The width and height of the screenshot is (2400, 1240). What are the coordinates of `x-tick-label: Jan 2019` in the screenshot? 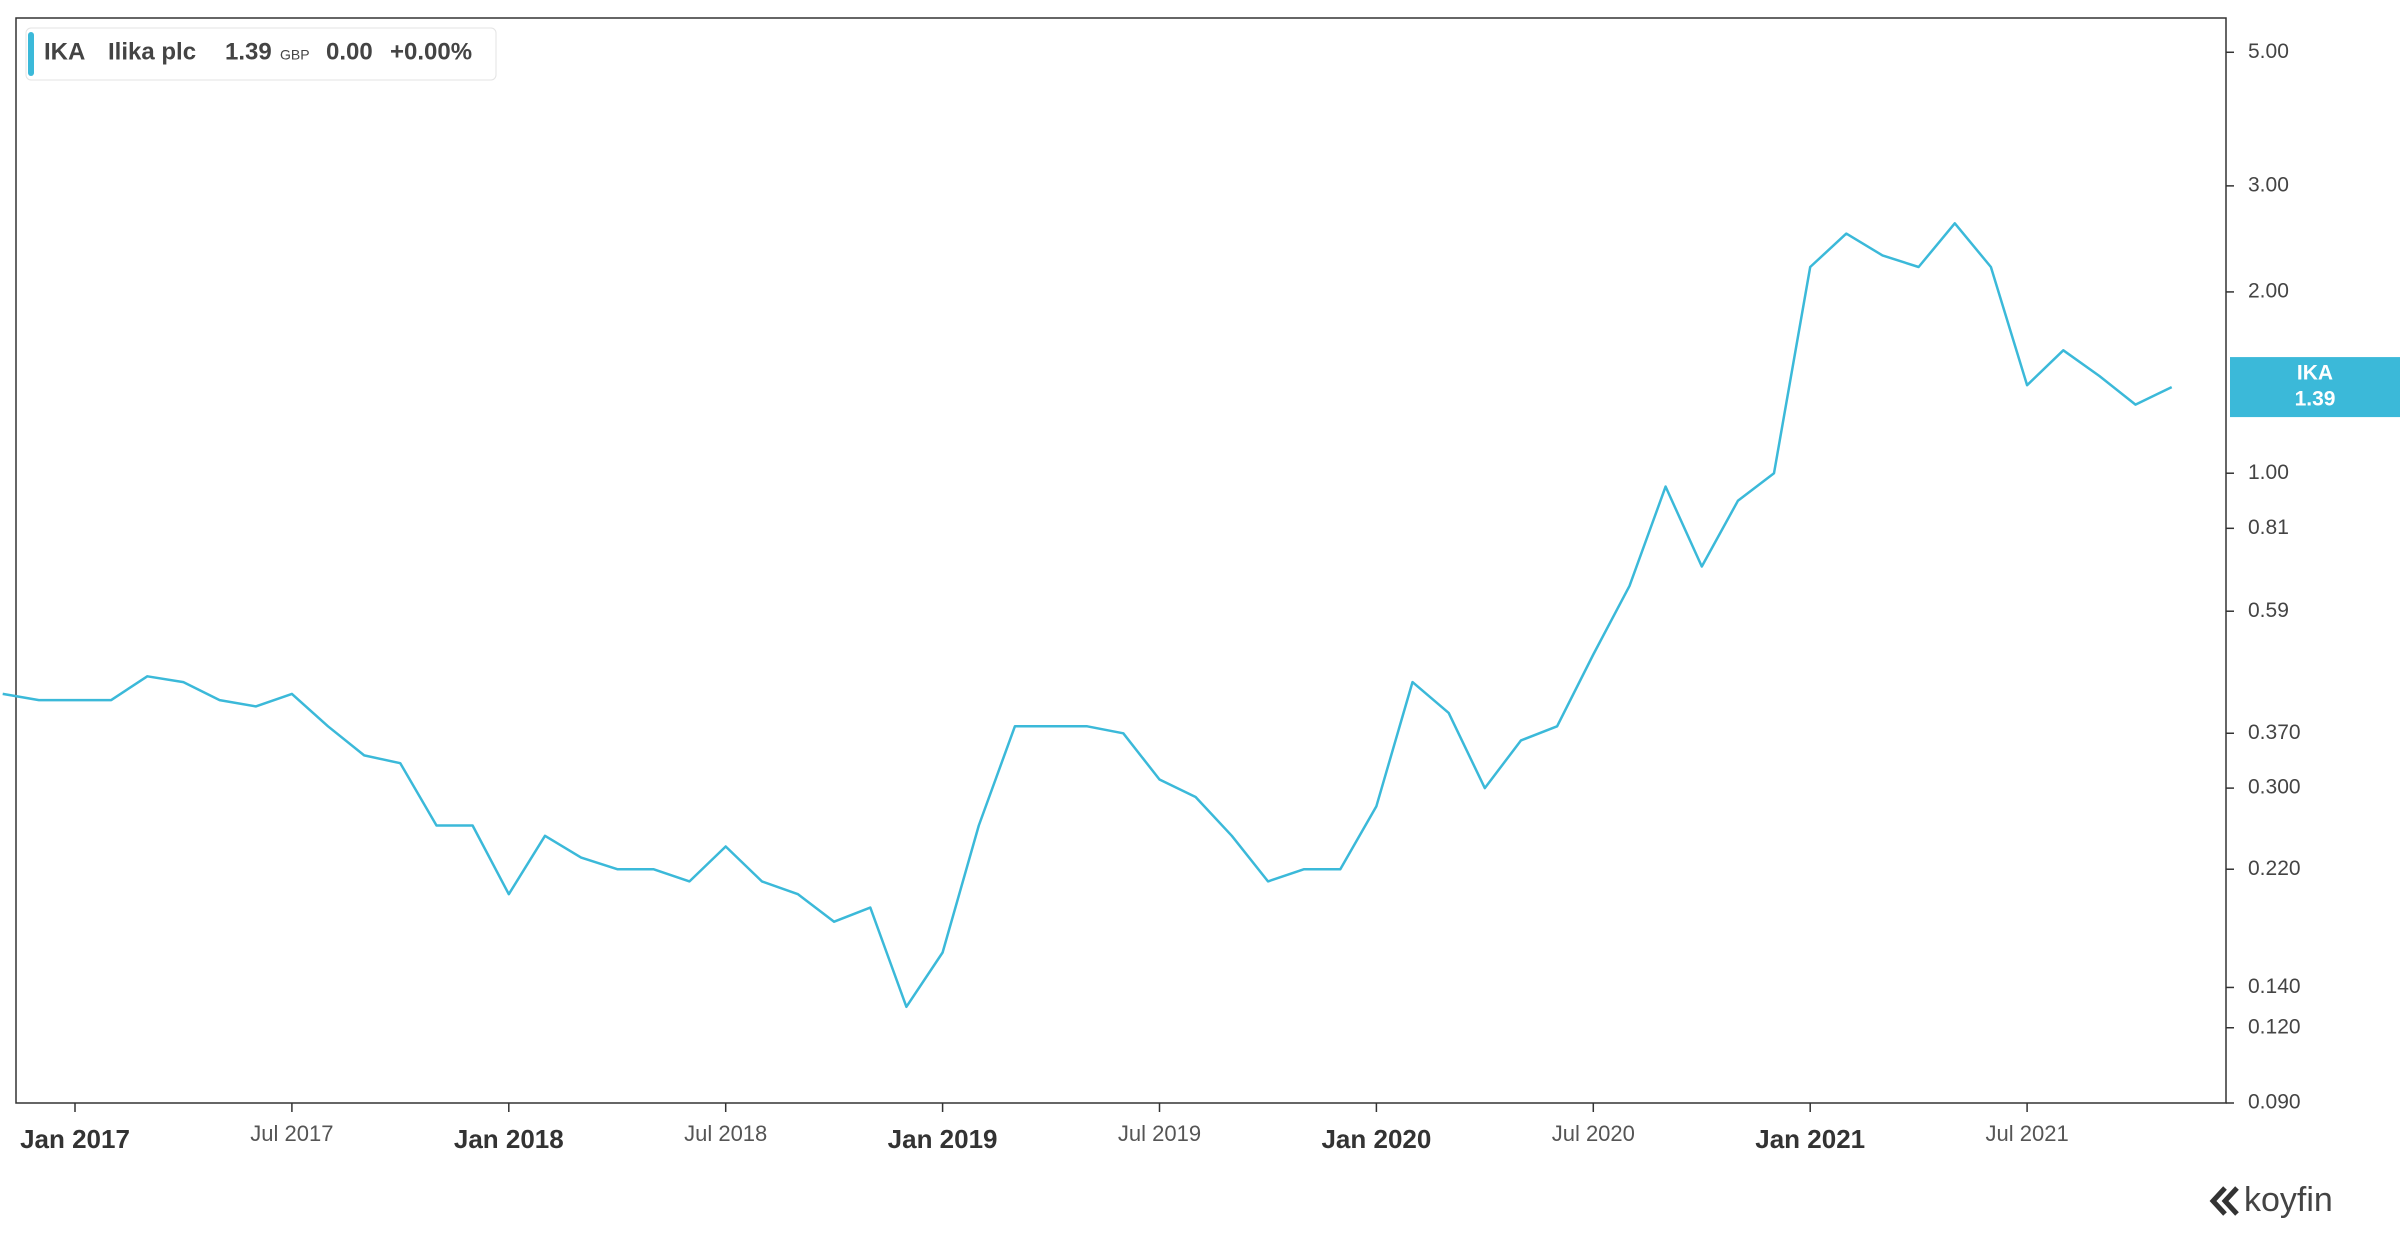 It's located at (943, 1139).